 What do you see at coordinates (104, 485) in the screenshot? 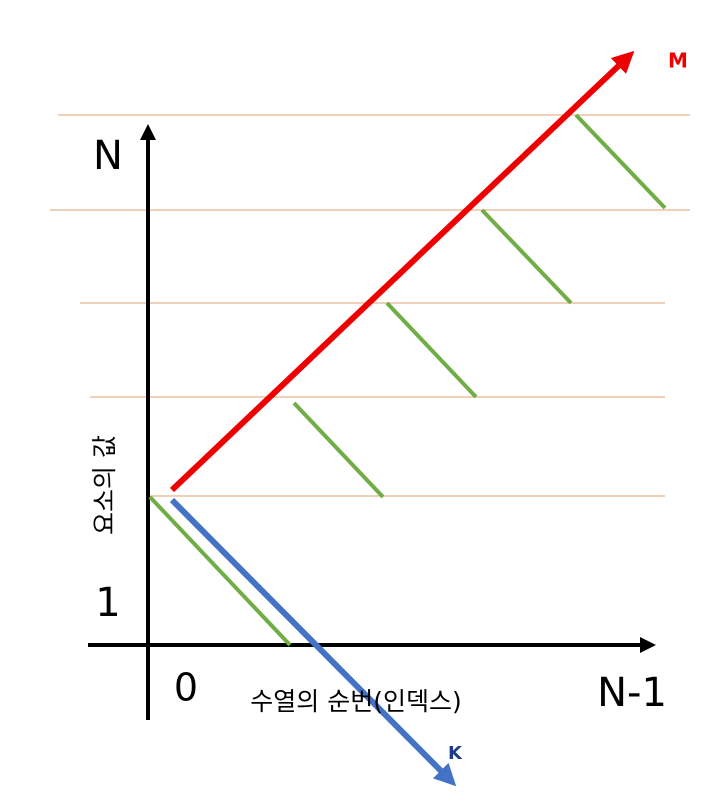
I see `y-axis-title: 요소의 값` at bounding box center [104, 485].